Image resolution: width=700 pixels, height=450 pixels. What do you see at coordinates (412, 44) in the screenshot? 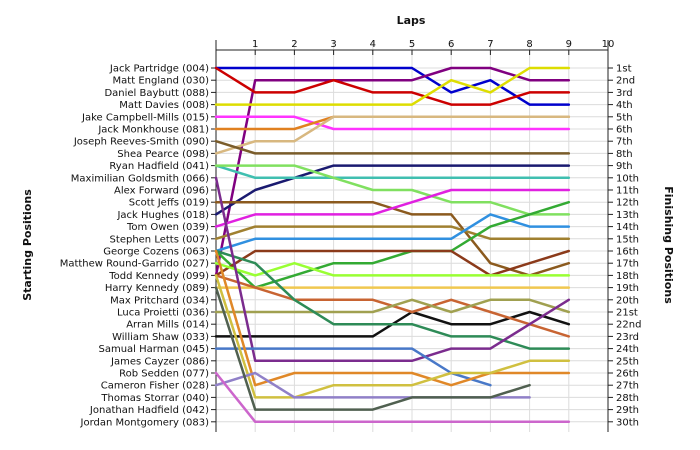
I see `lap-tick-label: 5` at bounding box center [412, 44].